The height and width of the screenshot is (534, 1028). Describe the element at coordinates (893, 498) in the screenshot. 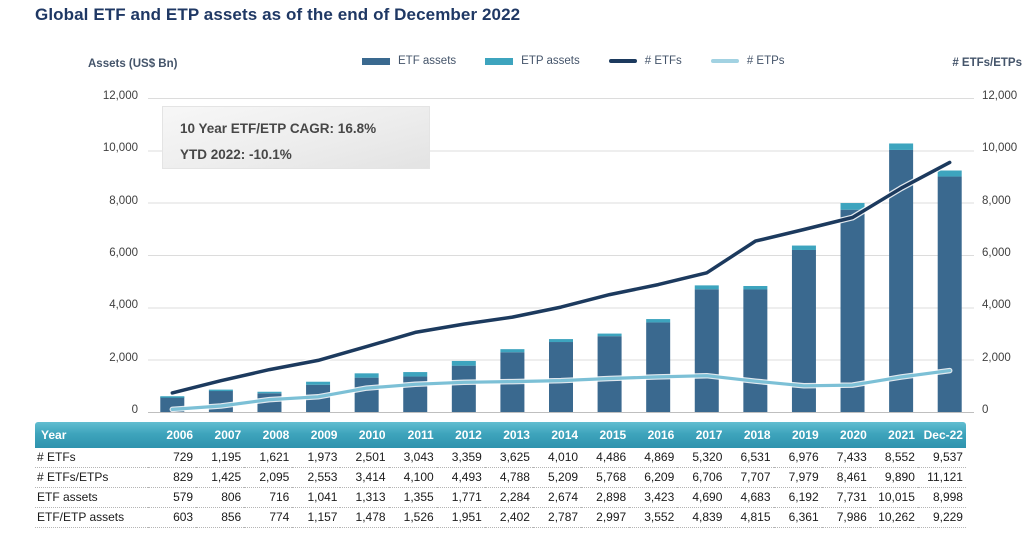

I see `table-cell: 10,015` at that location.